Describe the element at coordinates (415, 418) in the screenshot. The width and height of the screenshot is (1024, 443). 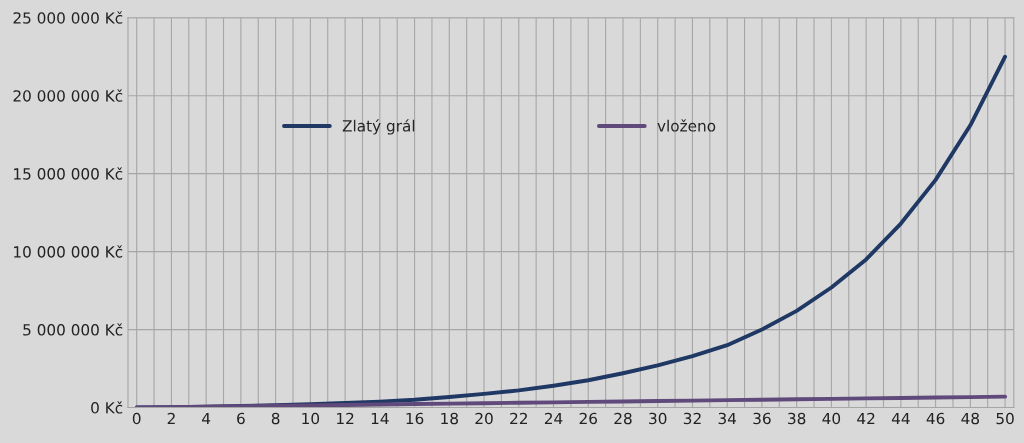
I see `x-tick-label: 16` at that location.